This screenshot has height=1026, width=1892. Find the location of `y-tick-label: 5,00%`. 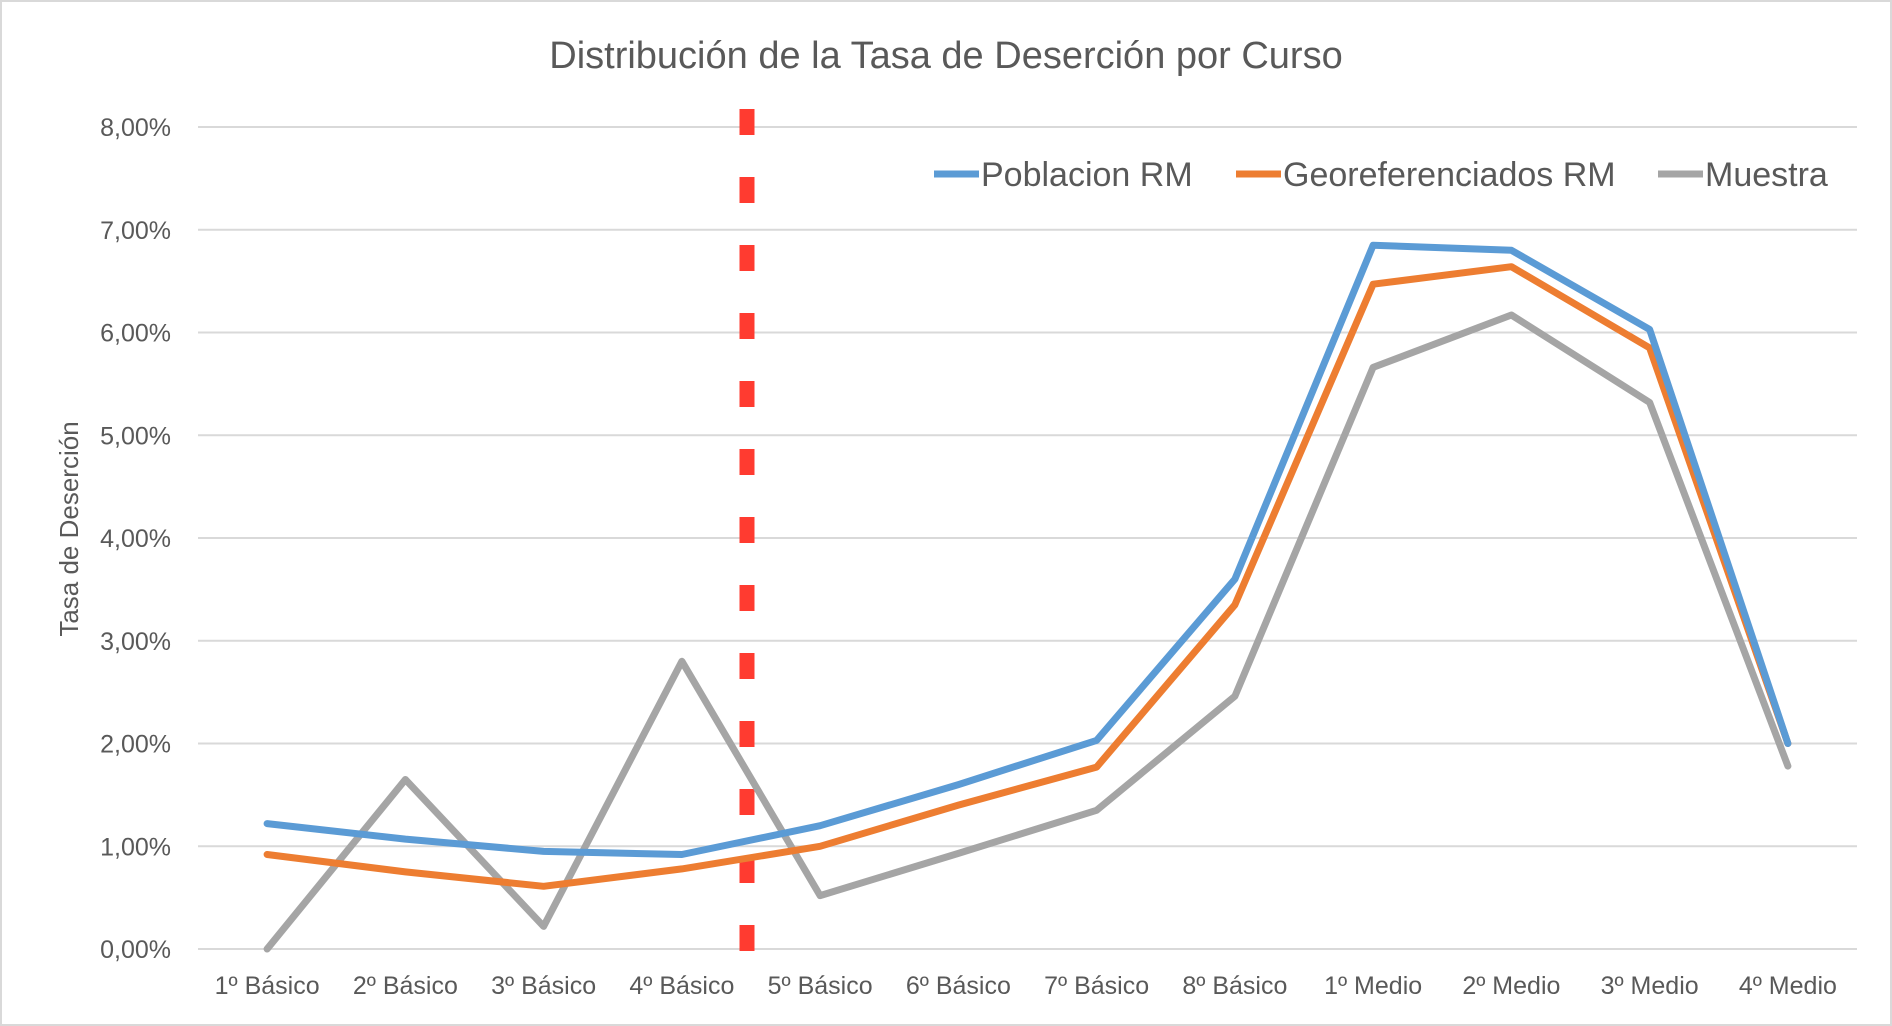

y-tick-label: 5,00% is located at coordinates (135, 436).